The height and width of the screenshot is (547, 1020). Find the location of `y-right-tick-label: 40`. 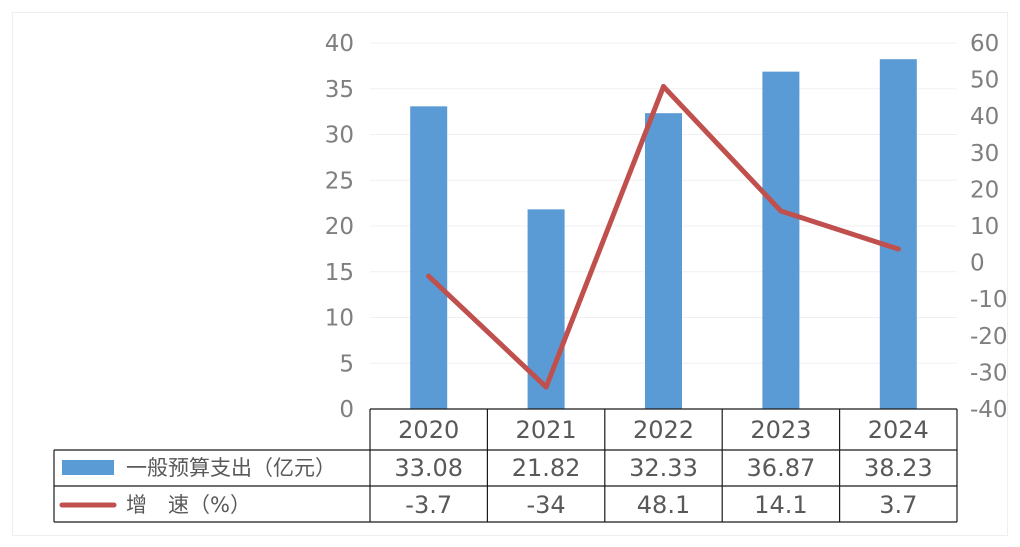

y-right-tick-label: 40 is located at coordinates (984, 117).